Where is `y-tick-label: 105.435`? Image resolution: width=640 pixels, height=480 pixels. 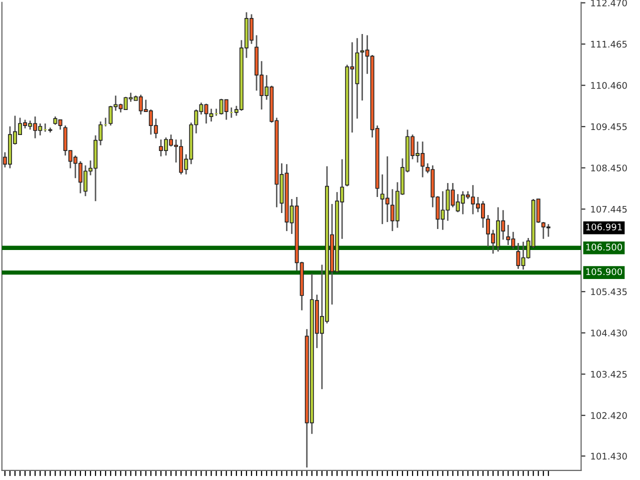 y-tick-label: 105.435 is located at coordinates (609, 292).